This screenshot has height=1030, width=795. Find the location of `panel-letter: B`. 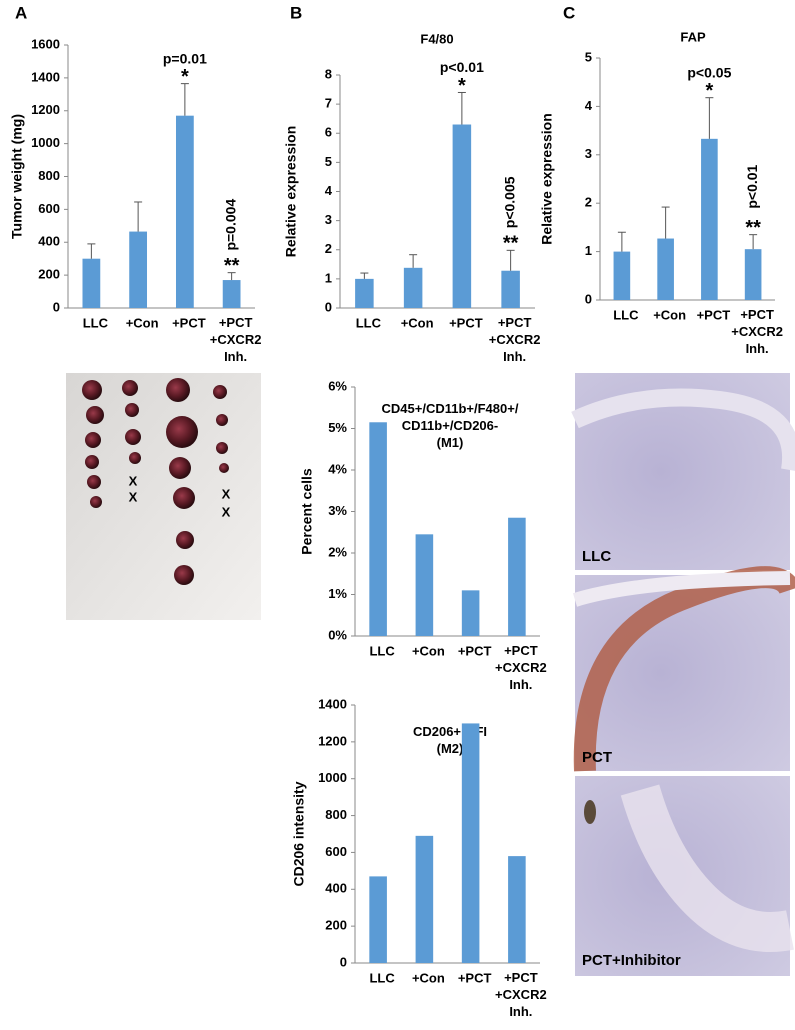

panel-letter: B is located at coordinates (296, 12).